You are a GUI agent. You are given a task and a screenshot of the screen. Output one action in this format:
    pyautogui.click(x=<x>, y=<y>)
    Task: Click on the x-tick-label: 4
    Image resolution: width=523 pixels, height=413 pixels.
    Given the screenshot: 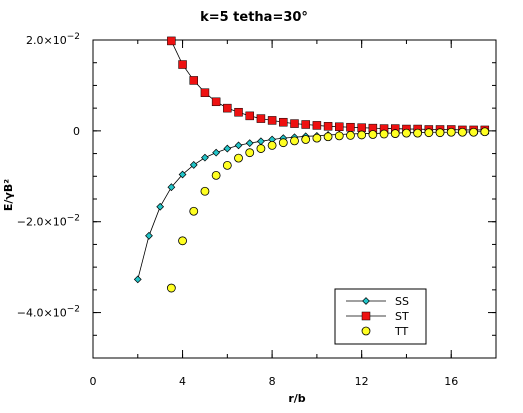 What is the action you would take?
    pyautogui.click(x=182, y=381)
    